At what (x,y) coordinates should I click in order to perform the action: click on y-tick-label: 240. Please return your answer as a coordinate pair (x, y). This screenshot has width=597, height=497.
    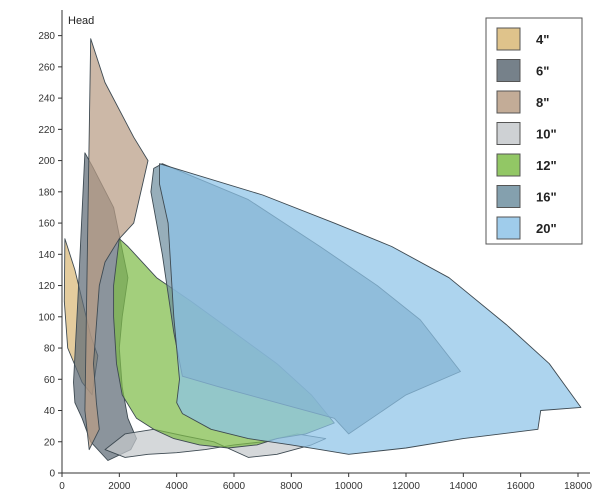
    Looking at the image, I should click on (46, 99).